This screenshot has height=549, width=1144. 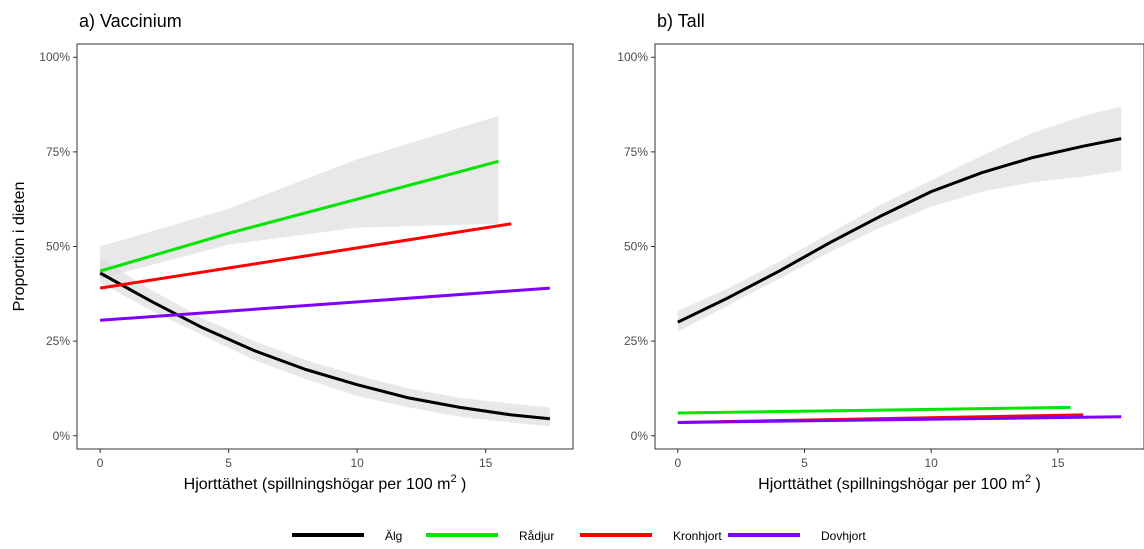 I want to click on legend-item: Kronhjort, so click(x=651, y=536).